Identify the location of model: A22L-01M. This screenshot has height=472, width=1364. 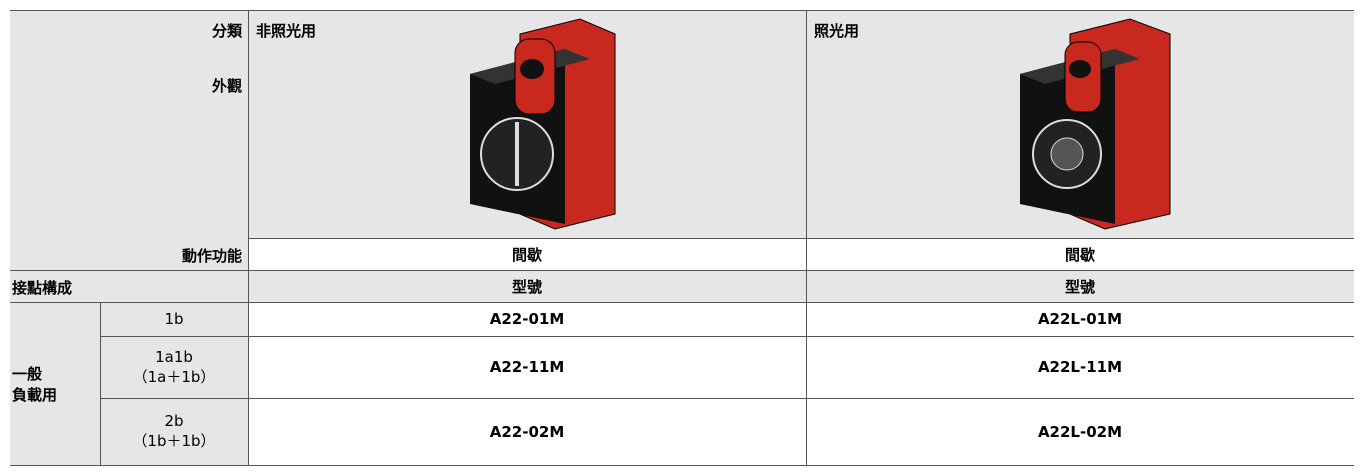
(1080, 319).